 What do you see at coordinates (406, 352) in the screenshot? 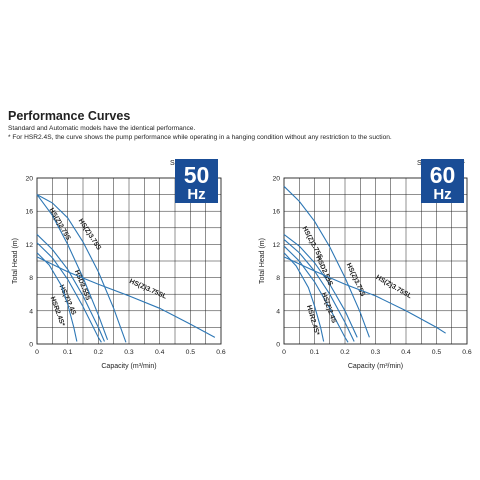
I see `chart60-x-tick-label: 0.4` at bounding box center [406, 352].